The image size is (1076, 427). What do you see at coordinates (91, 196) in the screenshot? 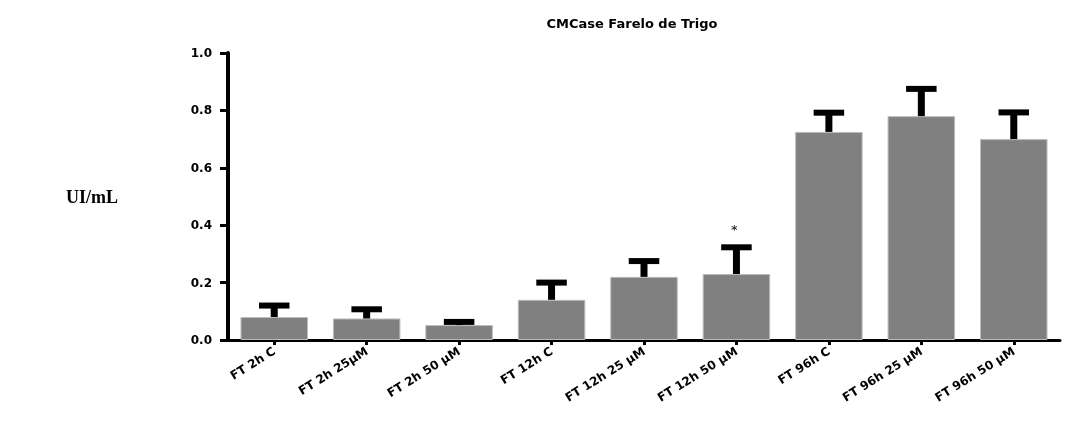
I see `y-axis-title: UI/mL` at bounding box center [91, 196].